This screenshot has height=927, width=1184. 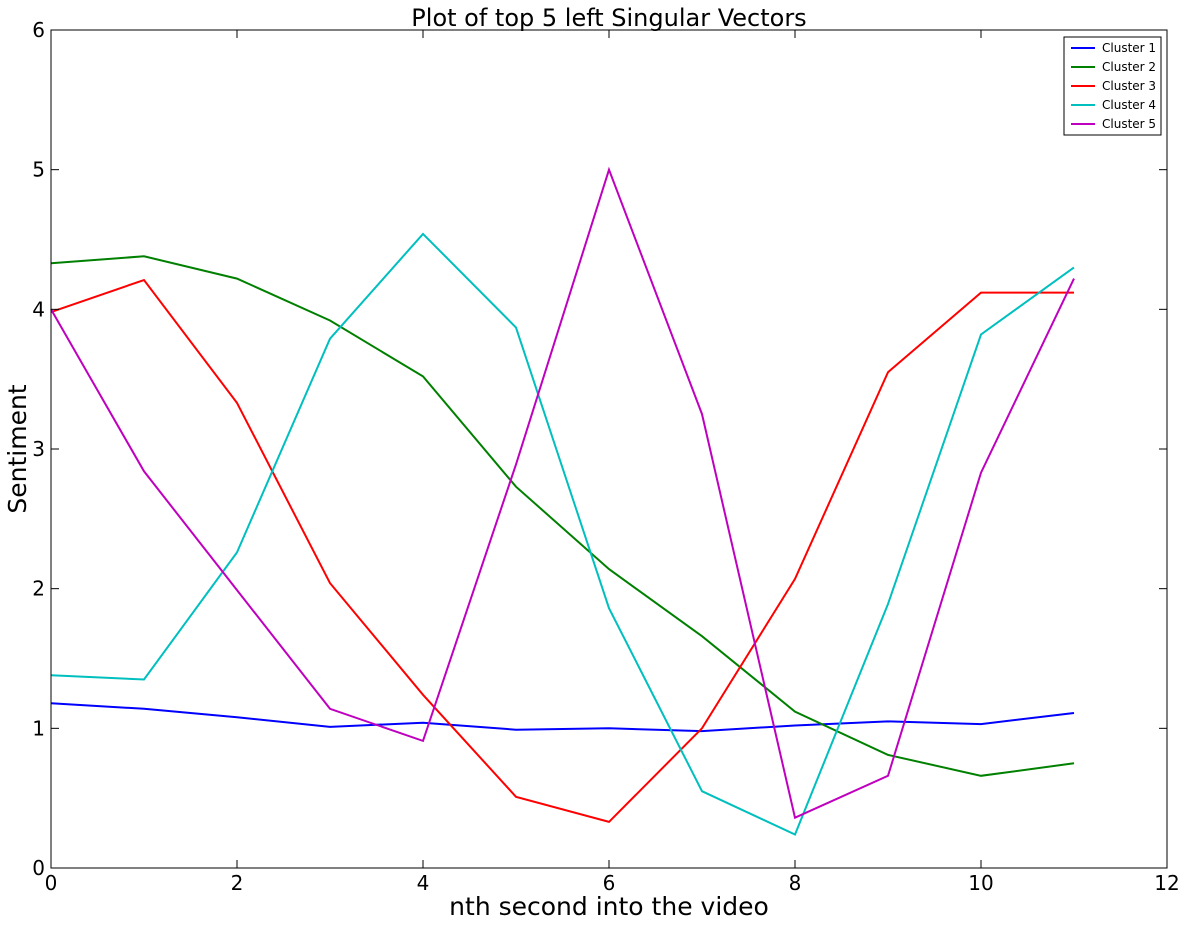 I want to click on x-tick-label: 4, so click(x=423, y=883).